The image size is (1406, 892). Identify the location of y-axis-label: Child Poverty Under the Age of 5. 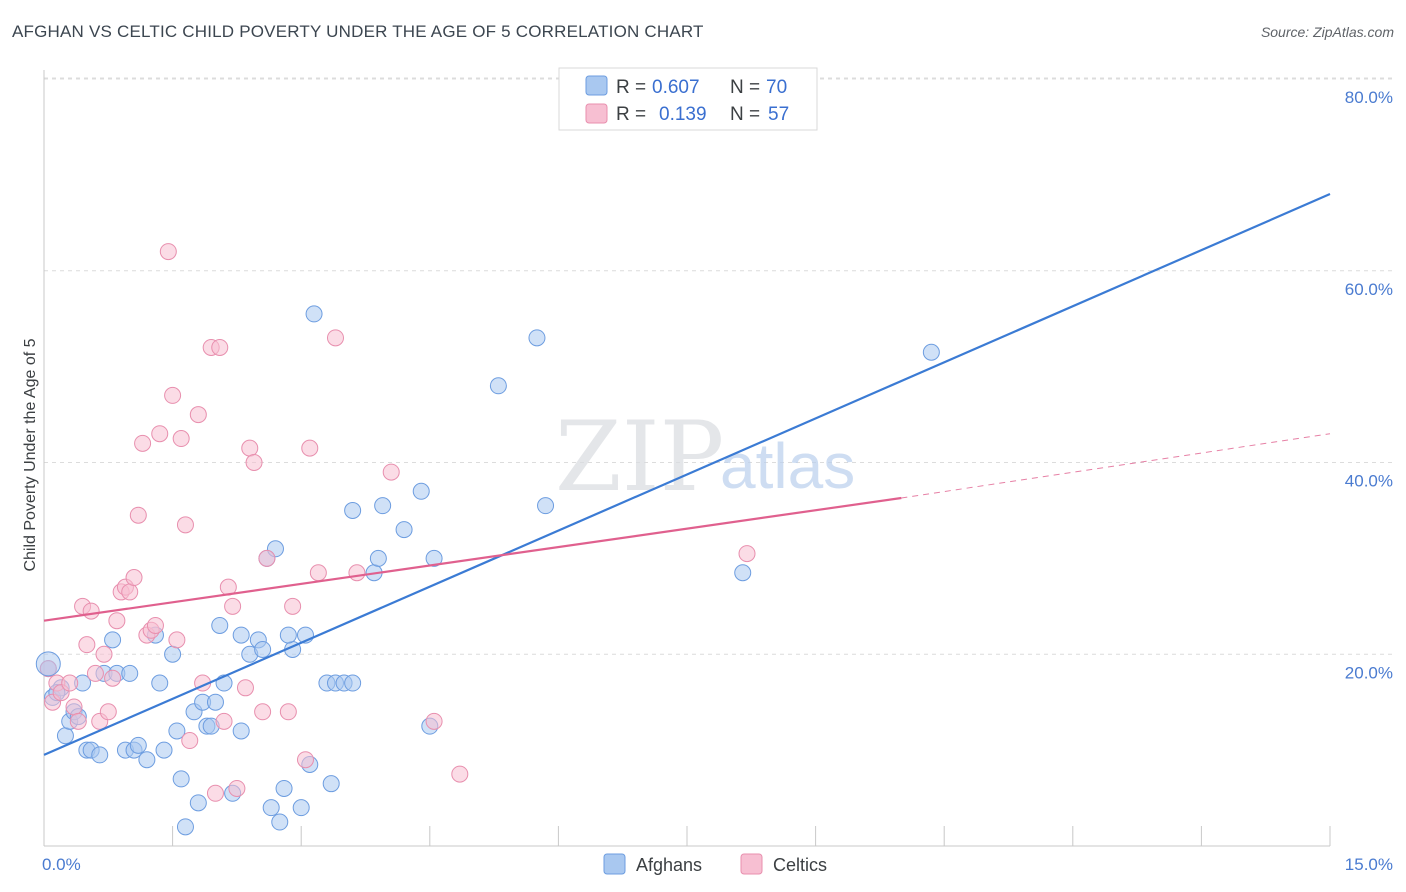
(30, 454).